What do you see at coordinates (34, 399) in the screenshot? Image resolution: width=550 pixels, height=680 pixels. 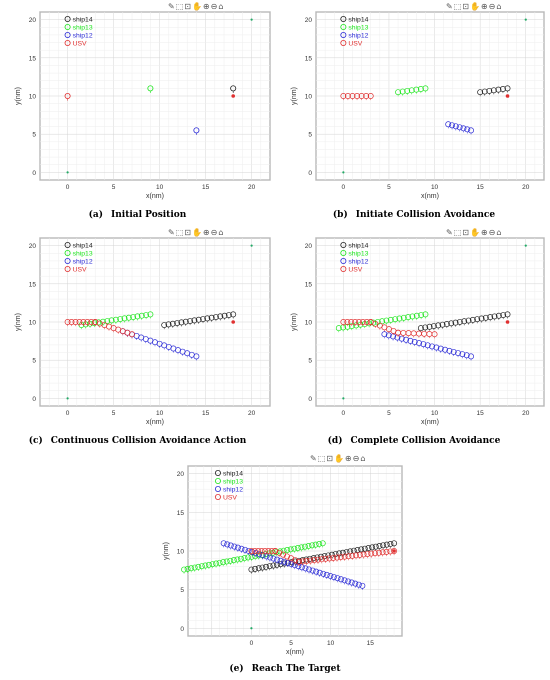 I see `y-tick-label: 0` at bounding box center [34, 399].